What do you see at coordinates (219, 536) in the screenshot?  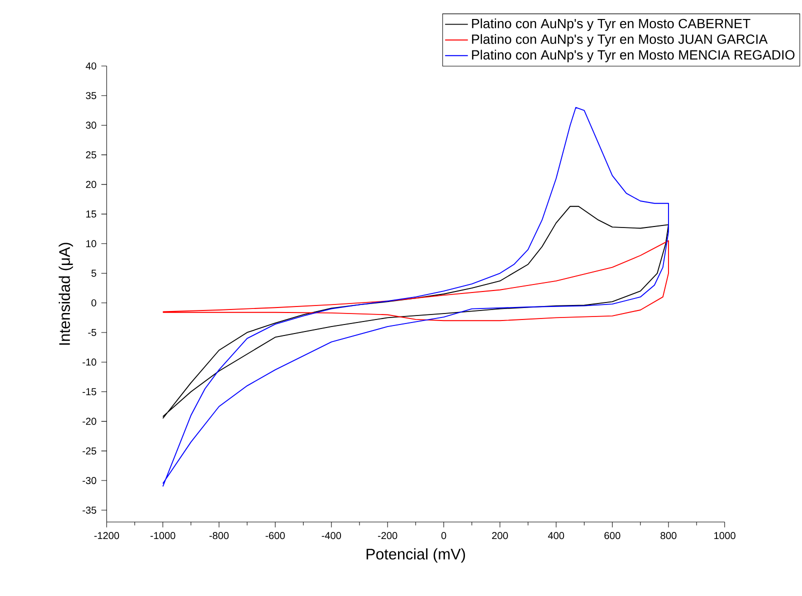 I see `x-tick-label: -800` at bounding box center [219, 536].